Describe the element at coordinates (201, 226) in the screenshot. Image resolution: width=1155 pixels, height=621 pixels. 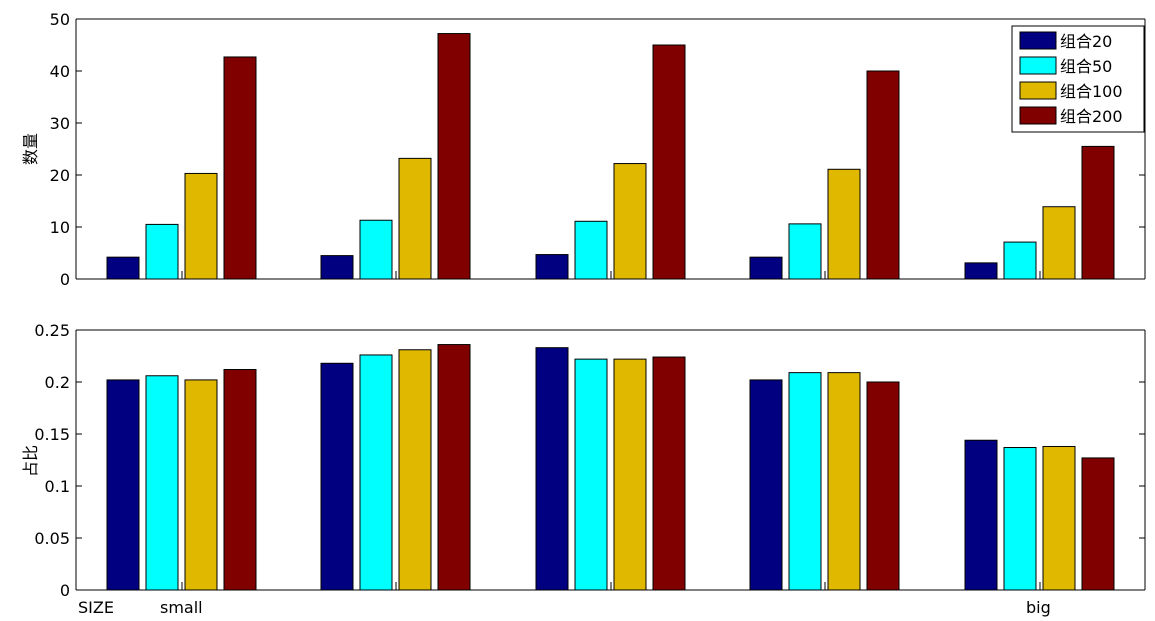
I see `top-bar-组合100-group-1` at that location.